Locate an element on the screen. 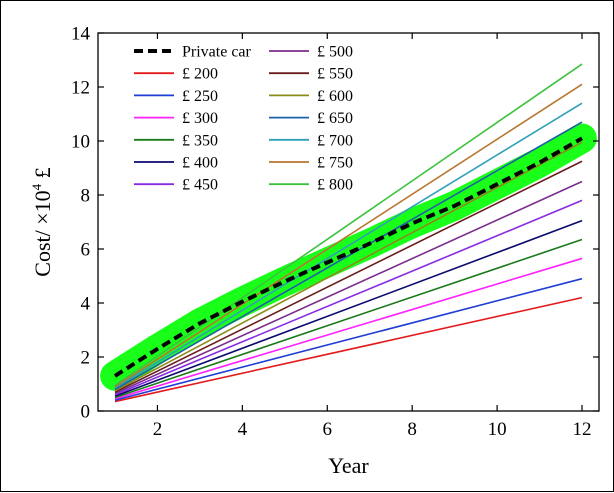  y-axis-title-unit: £ is located at coordinates (42, 175).